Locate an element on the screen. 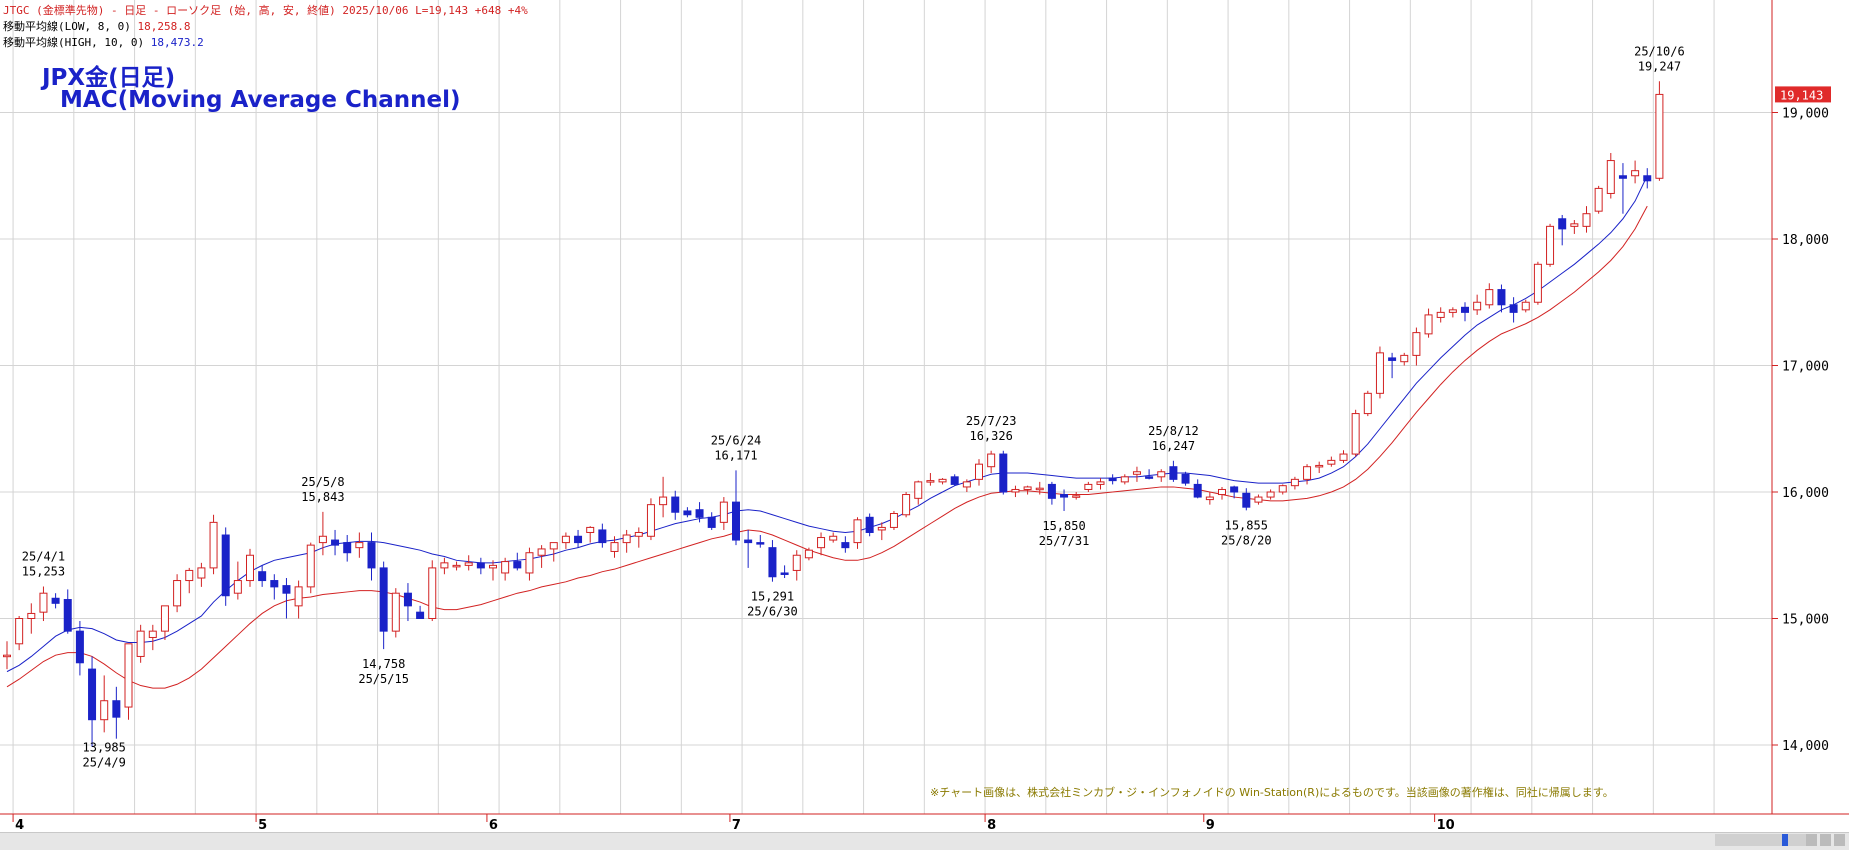  last-price-tag is located at coordinates (1803, 94).